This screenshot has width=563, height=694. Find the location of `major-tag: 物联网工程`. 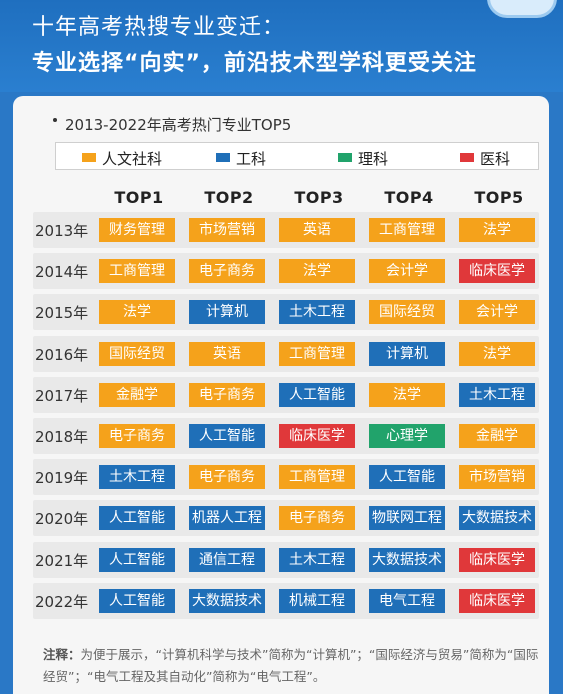

major-tag: 物联网工程 is located at coordinates (407, 518).